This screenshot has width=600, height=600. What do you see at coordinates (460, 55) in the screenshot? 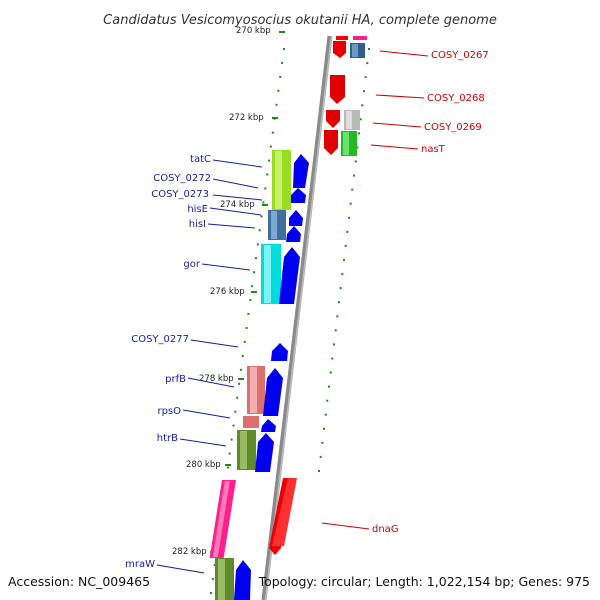
I see `gene-label-COSY_0267: COSY_0267` at bounding box center [460, 55].